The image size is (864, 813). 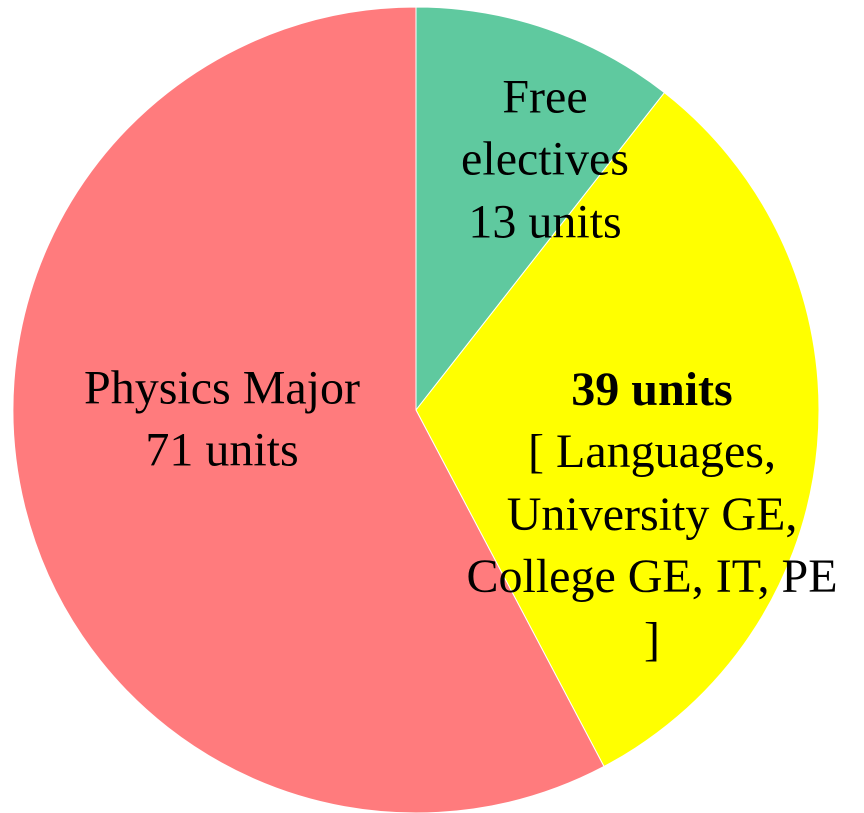 What do you see at coordinates (545, 222) in the screenshot?
I see `value-label: 13 units` at bounding box center [545, 222].